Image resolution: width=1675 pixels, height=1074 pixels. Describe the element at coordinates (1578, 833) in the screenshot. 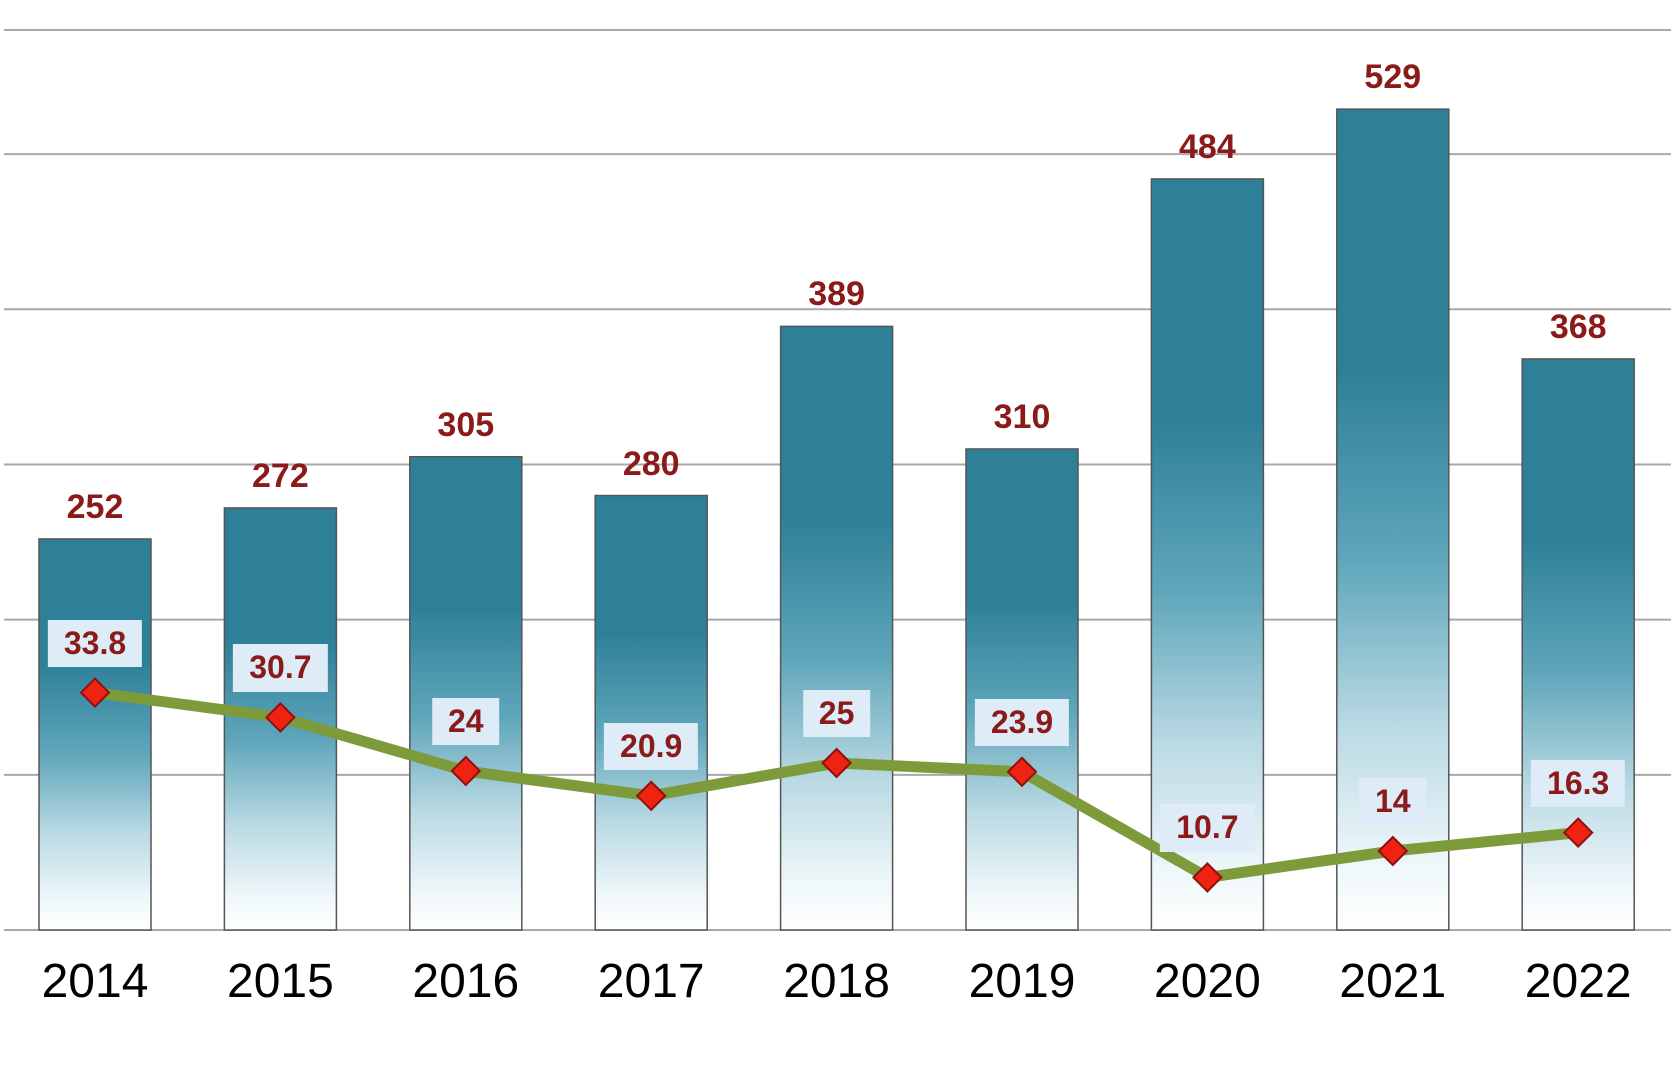

I see `line-marker-2022` at that location.